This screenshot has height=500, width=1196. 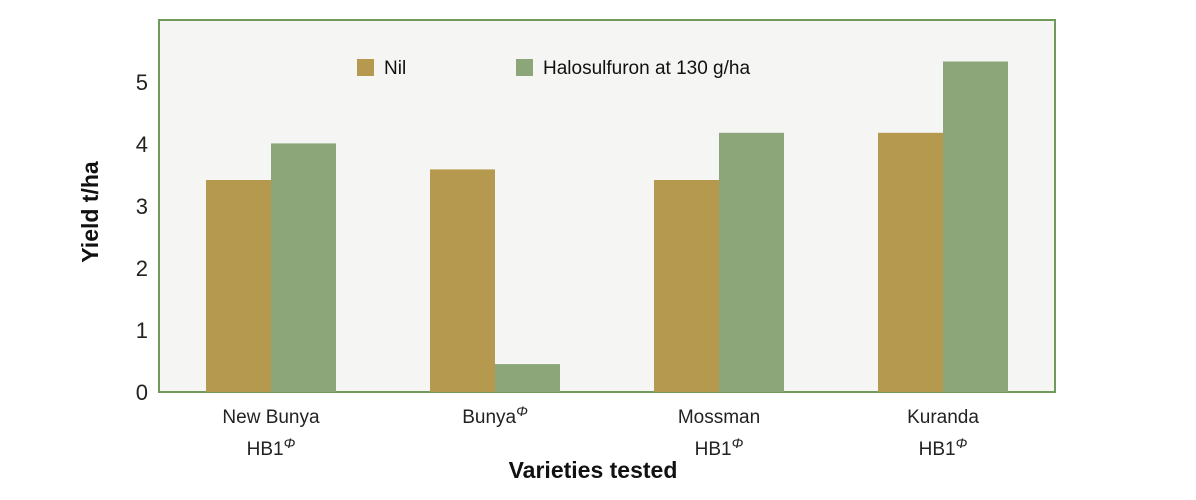 What do you see at coordinates (593, 470) in the screenshot?
I see `x-axis-title: Varieties tested` at bounding box center [593, 470].